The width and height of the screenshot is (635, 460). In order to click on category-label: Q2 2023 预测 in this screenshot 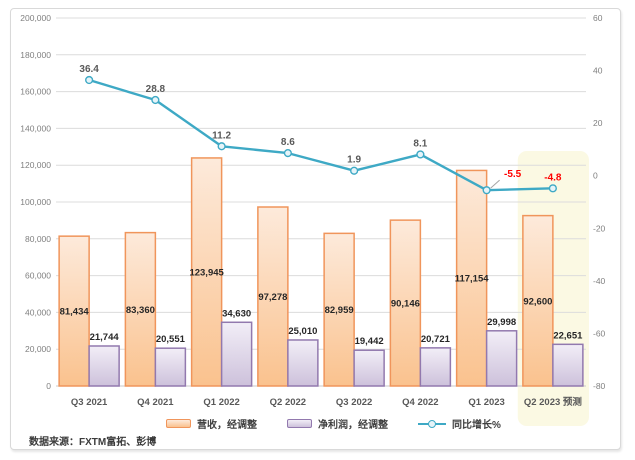, I will do `click(553, 402)`.